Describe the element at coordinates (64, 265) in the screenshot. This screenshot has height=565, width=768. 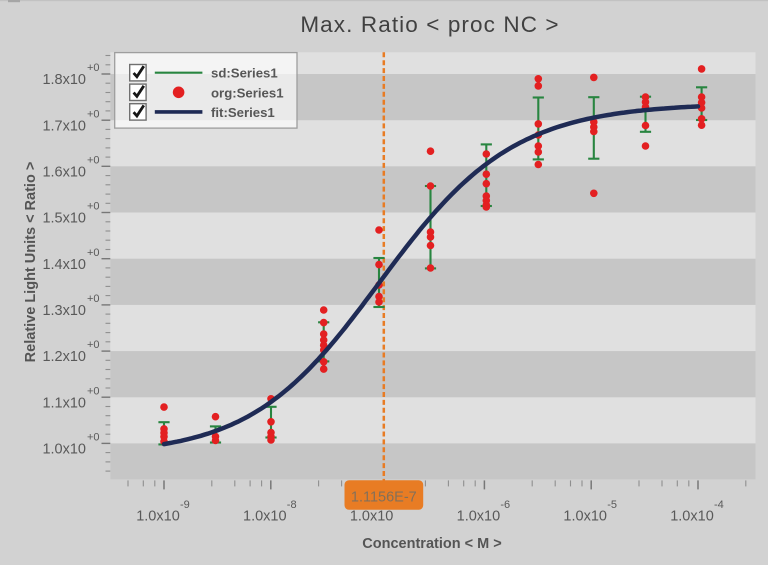
I see `svg-text: 1.4x10` at that location.